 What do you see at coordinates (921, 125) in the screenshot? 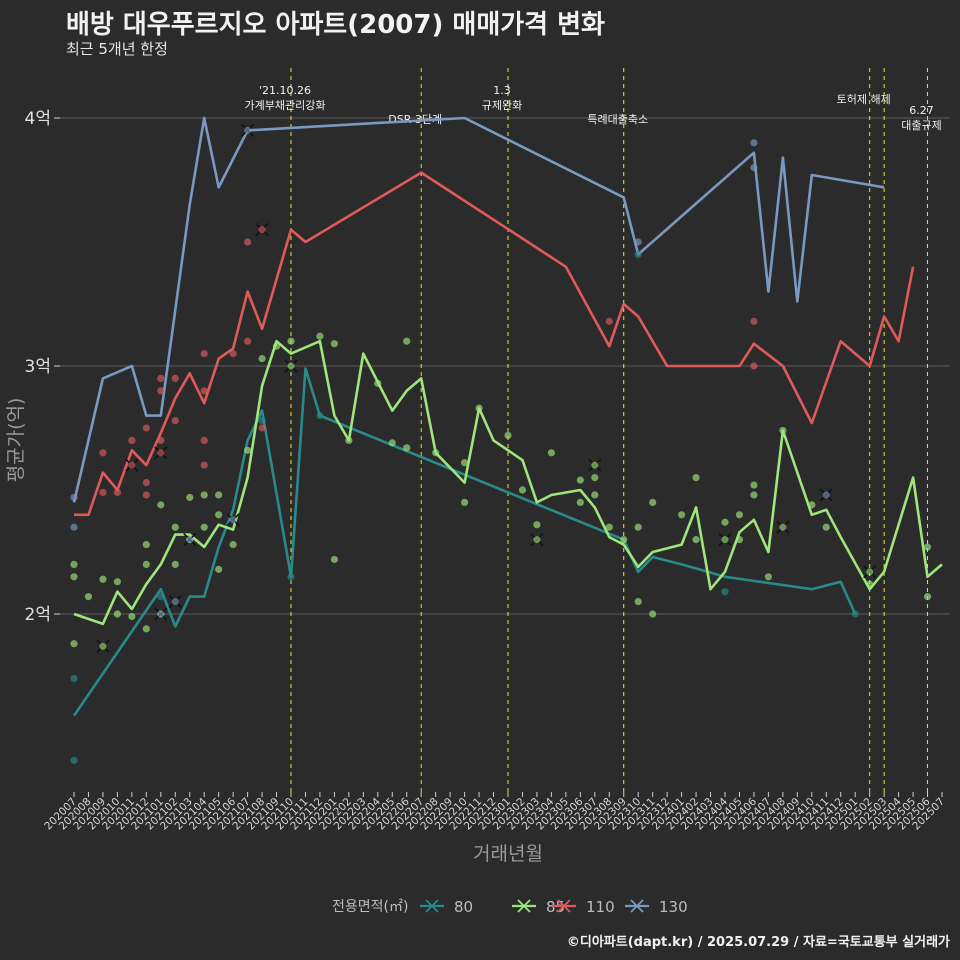
I see `event-label: 대출규제` at bounding box center [921, 125].